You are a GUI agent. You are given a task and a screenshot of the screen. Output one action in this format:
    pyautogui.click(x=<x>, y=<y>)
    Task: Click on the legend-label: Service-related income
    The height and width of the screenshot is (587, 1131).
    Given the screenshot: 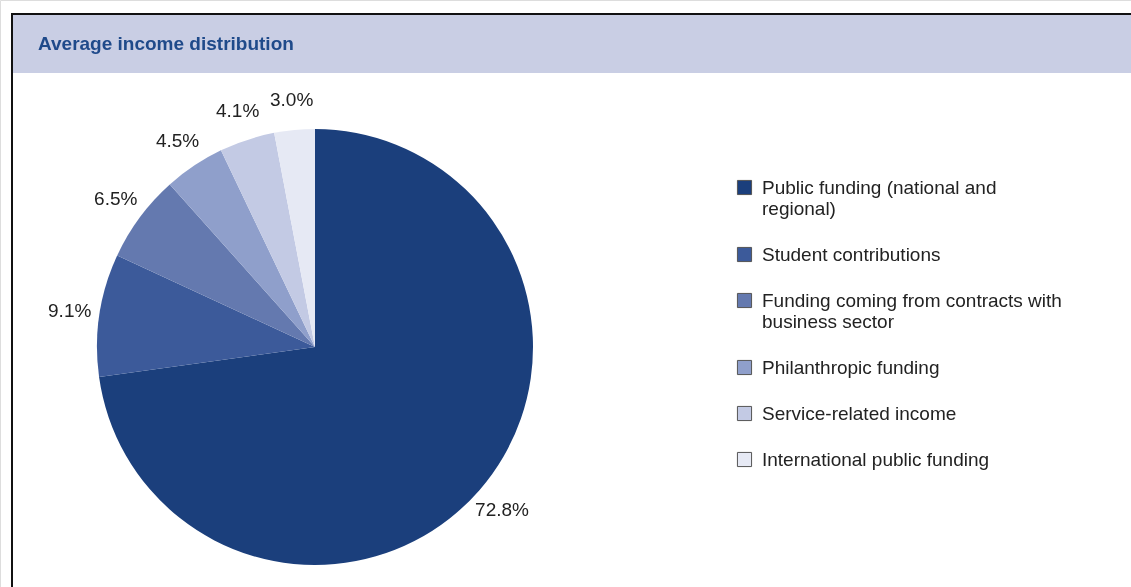 What is the action you would take?
    pyautogui.click(x=859, y=413)
    